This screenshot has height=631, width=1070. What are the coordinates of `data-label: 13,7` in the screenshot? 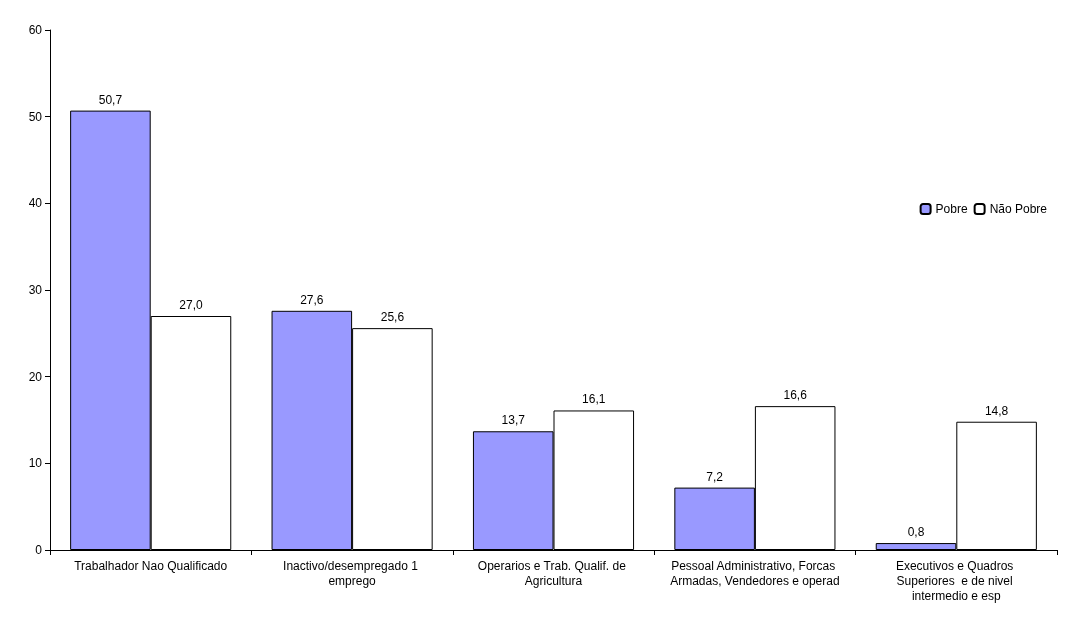 It's located at (513, 420).